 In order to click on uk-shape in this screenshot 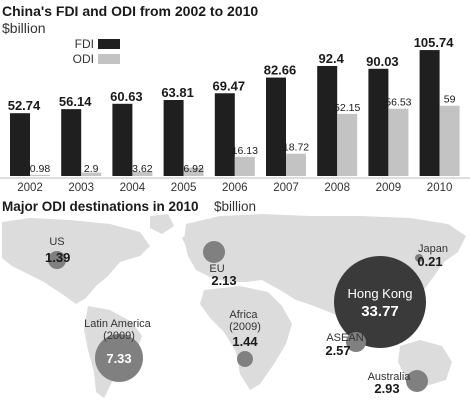, I will do `click(188, 241)`.